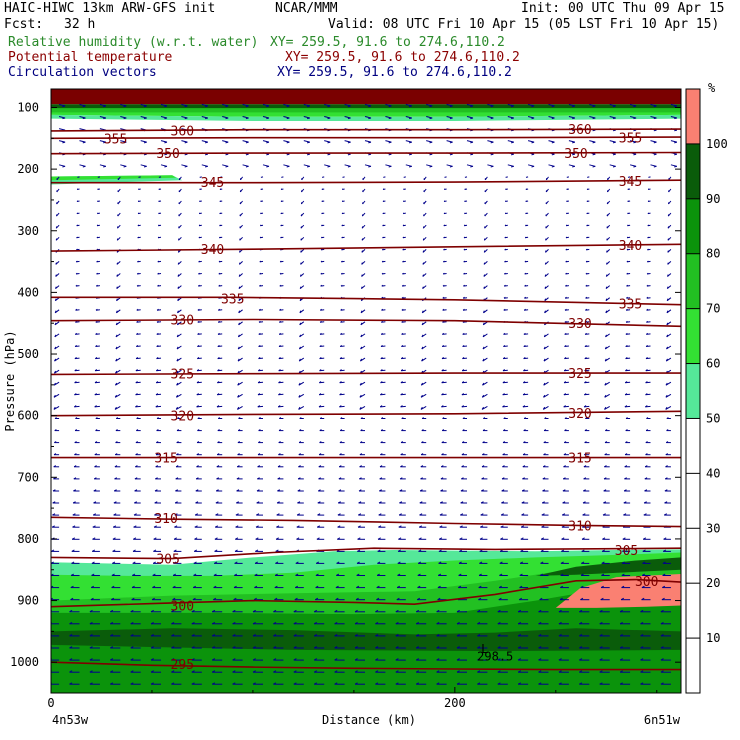  Describe the element at coordinates (90, 57) in the screenshot. I see `field-theta-name: Potential temperature` at that location.